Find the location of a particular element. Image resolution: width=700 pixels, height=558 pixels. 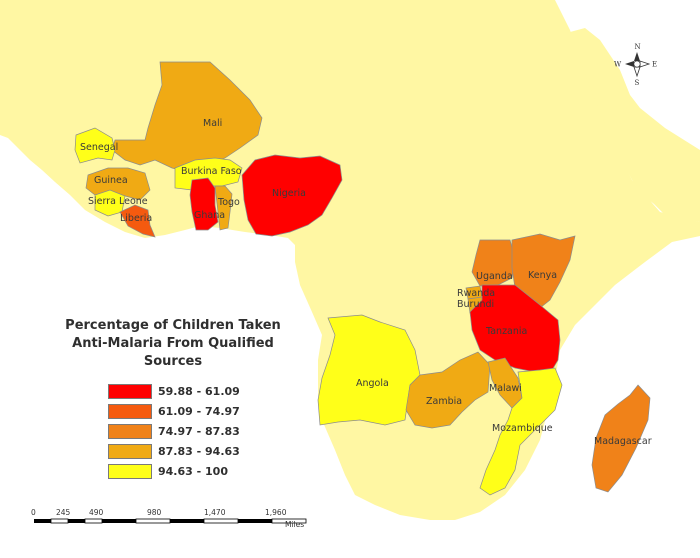

label-liberia: Liberia is located at coordinates (136, 218).